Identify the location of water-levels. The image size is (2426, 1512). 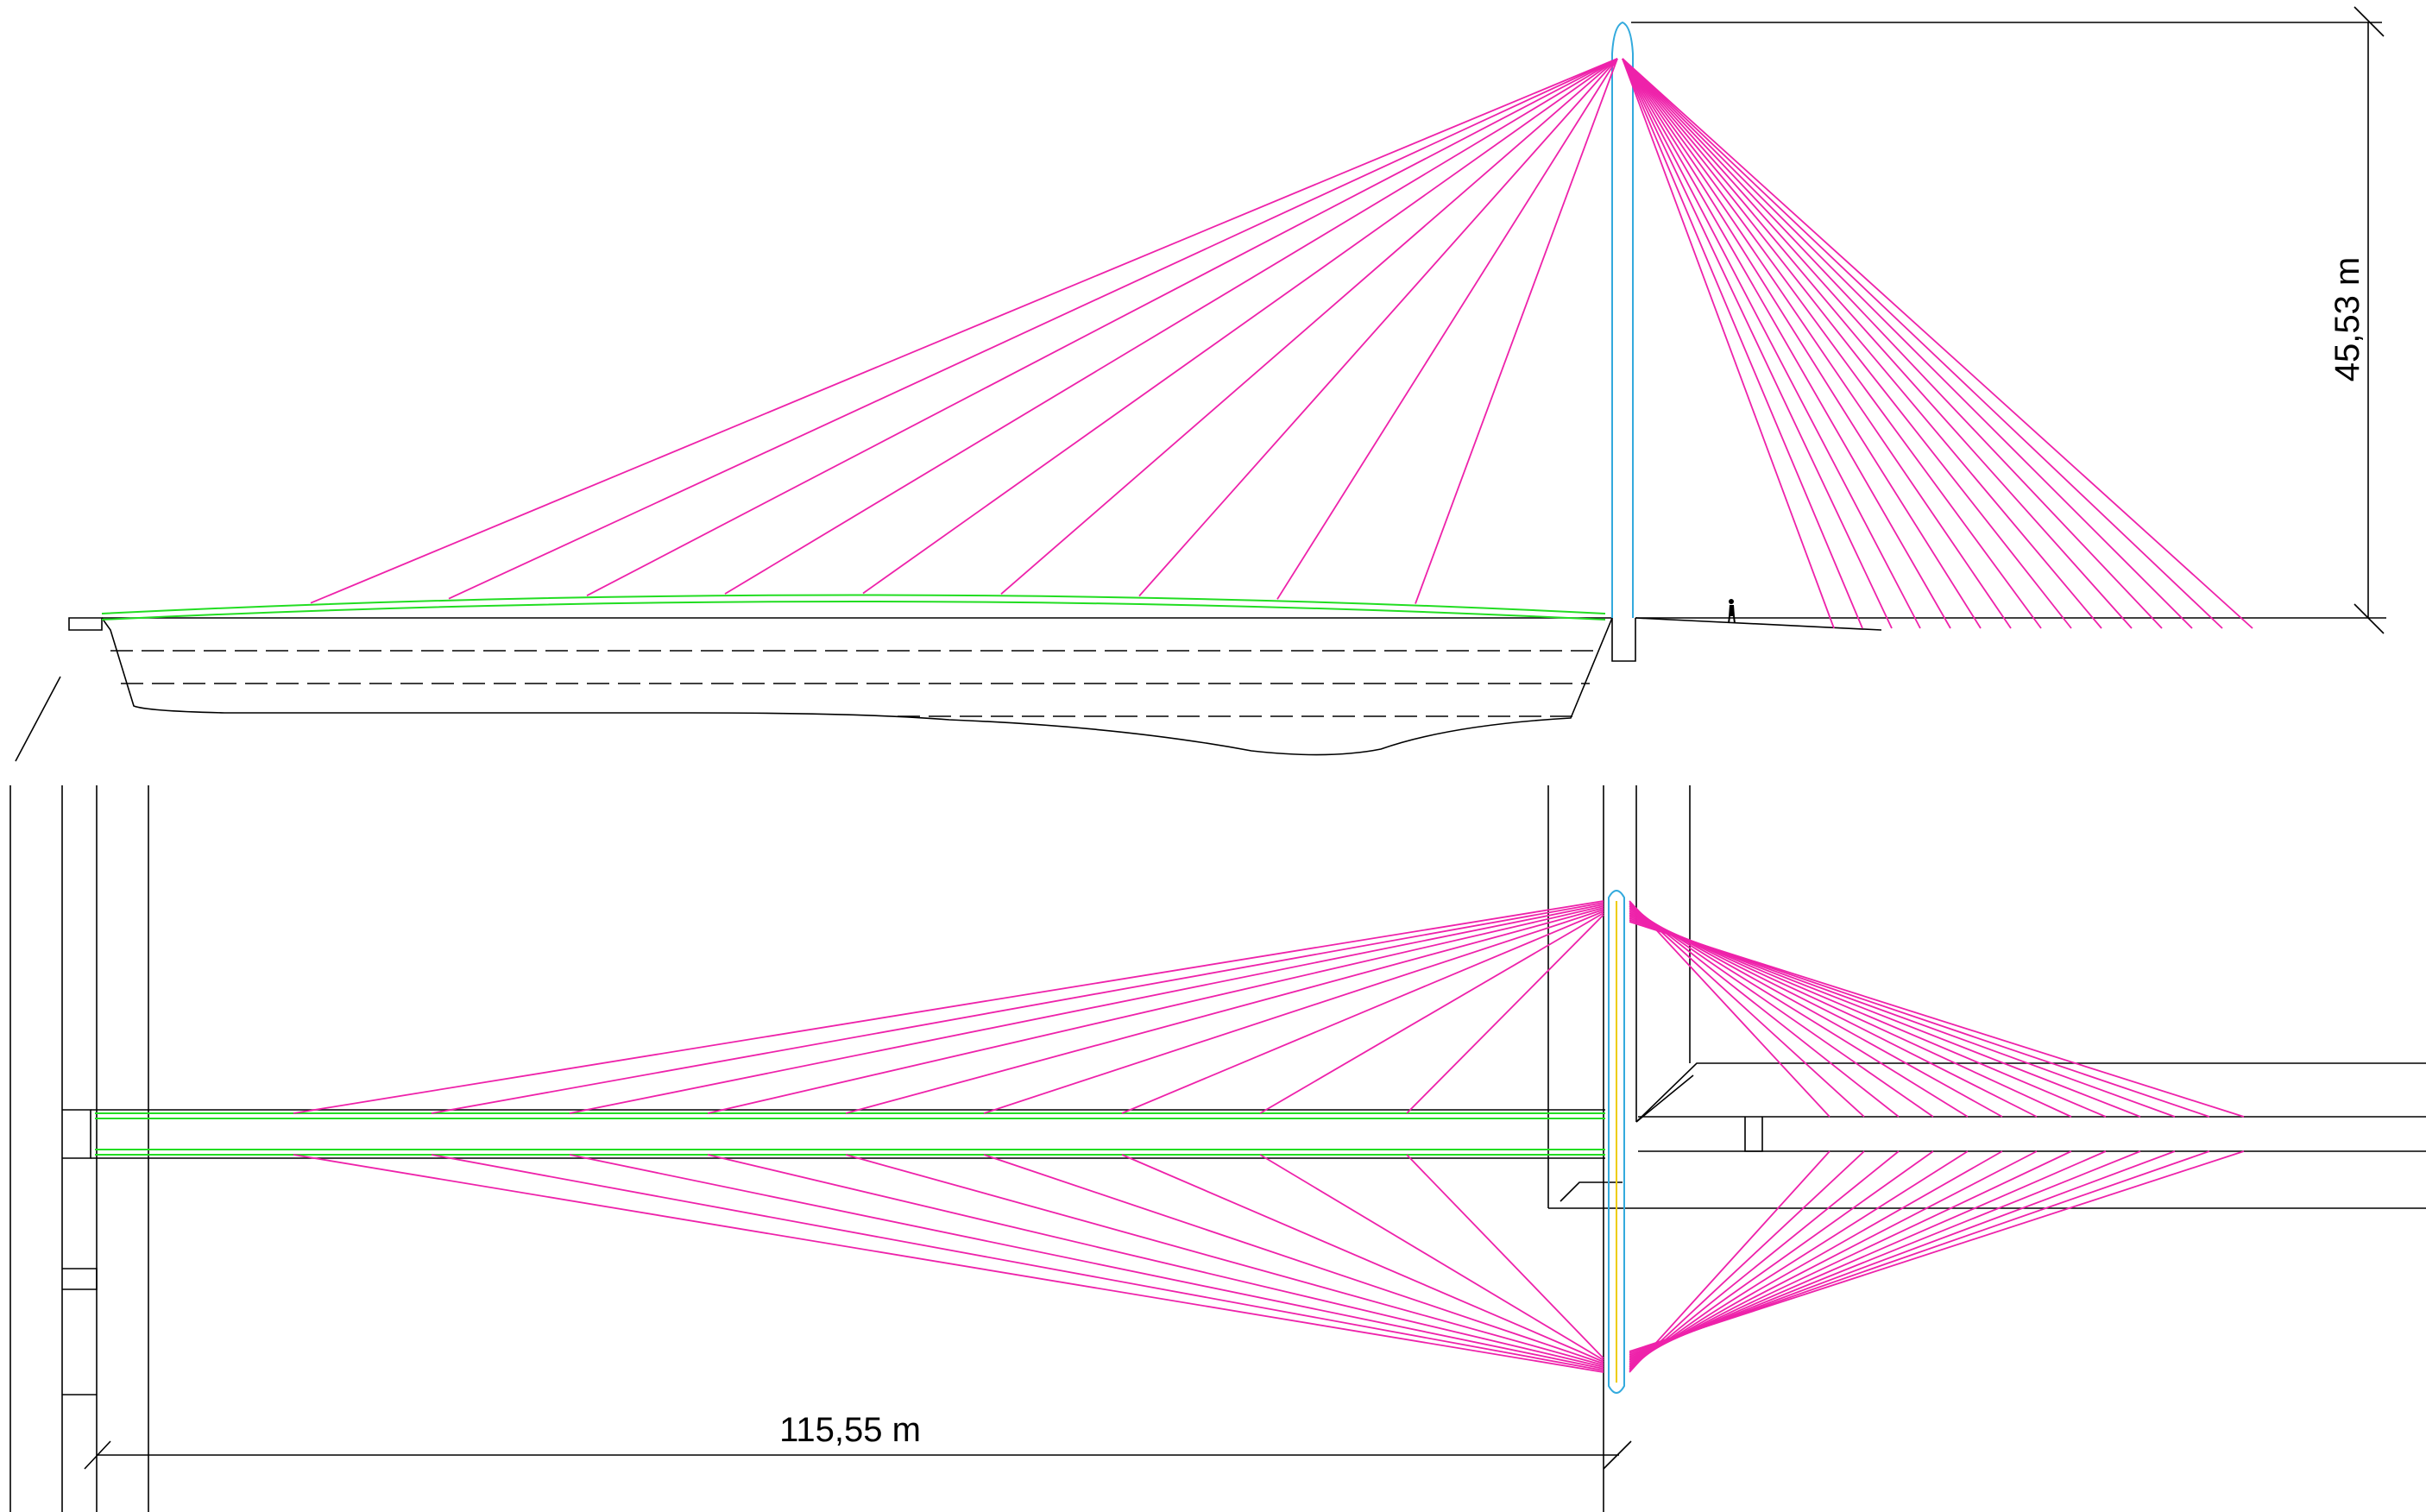
(854, 684).